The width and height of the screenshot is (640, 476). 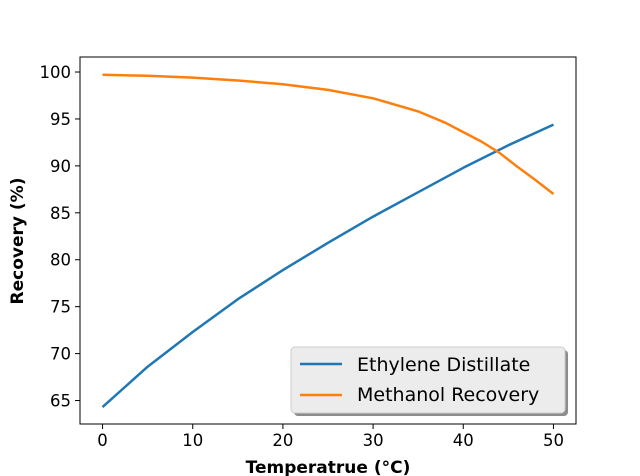 What do you see at coordinates (443, 365) in the screenshot?
I see `legend-label-ethylene-distillate: Ethylene Distillate` at bounding box center [443, 365].